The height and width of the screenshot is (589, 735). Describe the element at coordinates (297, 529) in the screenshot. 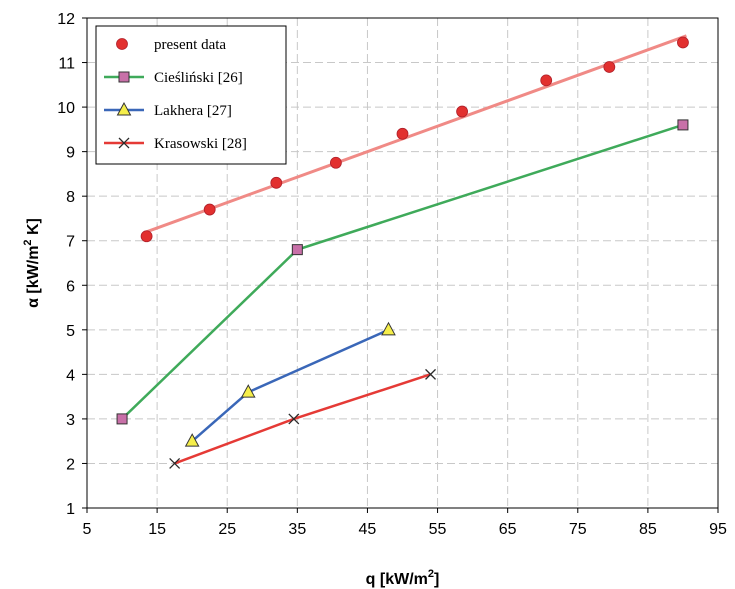

I see `x-tick-label: 35` at that location.